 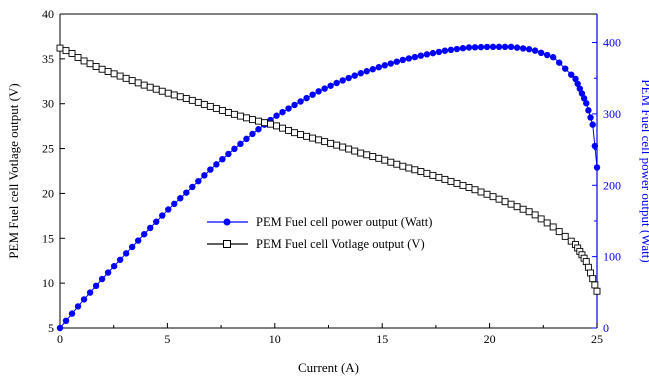 I want to click on y-axis-right: 0 100 200 300 400, so click(x=606, y=185).